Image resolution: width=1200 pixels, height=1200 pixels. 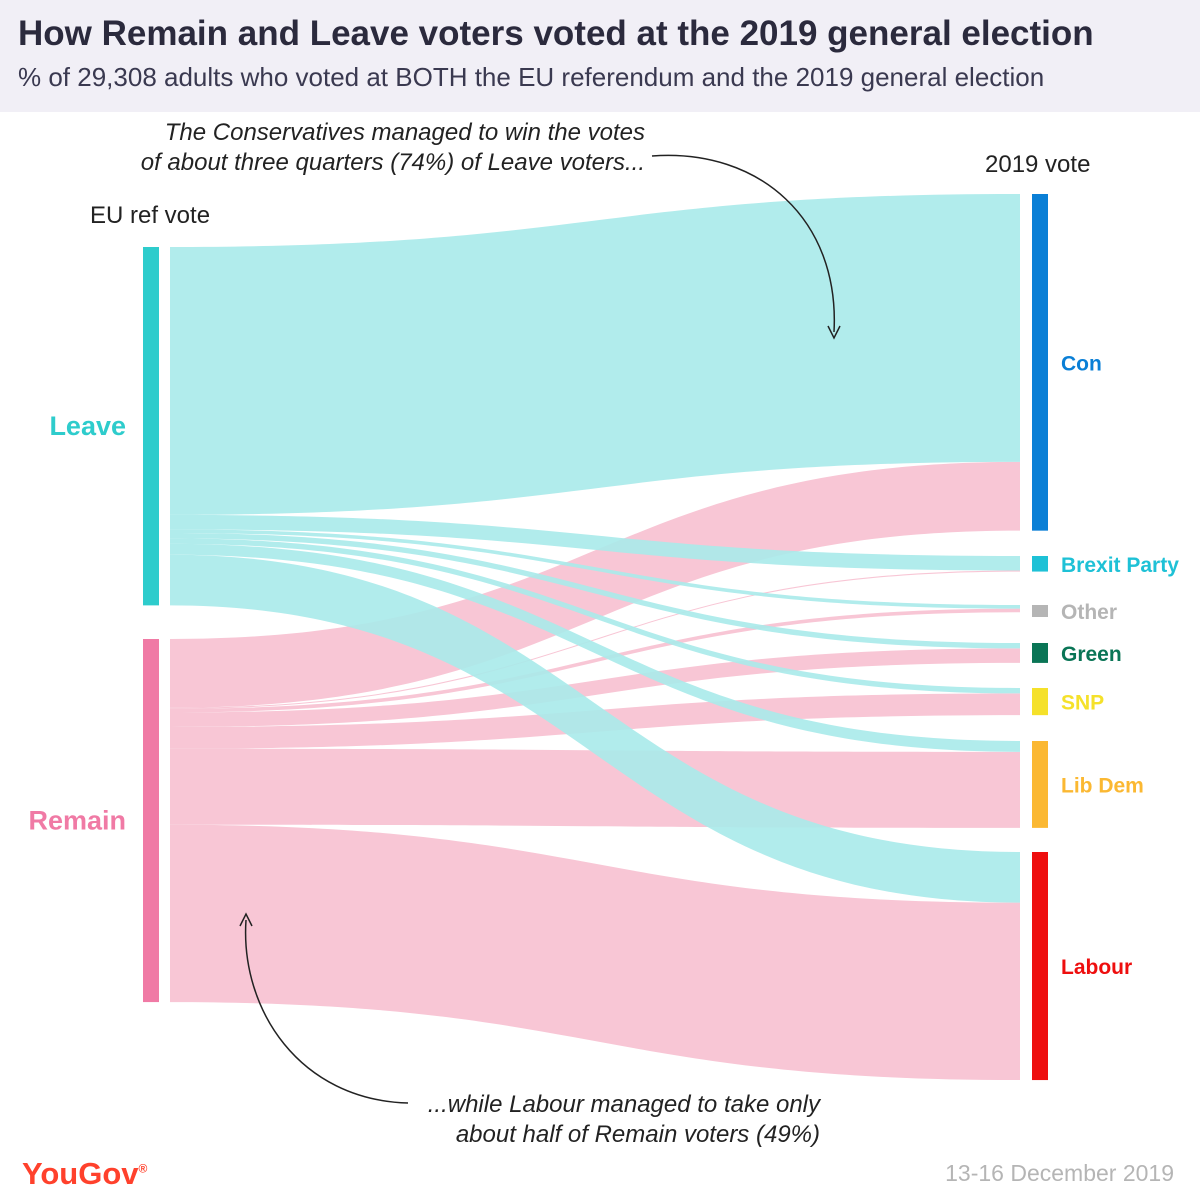 What do you see at coordinates (834, 332) in the screenshot?
I see `top-annotation-arrowhead` at bounding box center [834, 332].